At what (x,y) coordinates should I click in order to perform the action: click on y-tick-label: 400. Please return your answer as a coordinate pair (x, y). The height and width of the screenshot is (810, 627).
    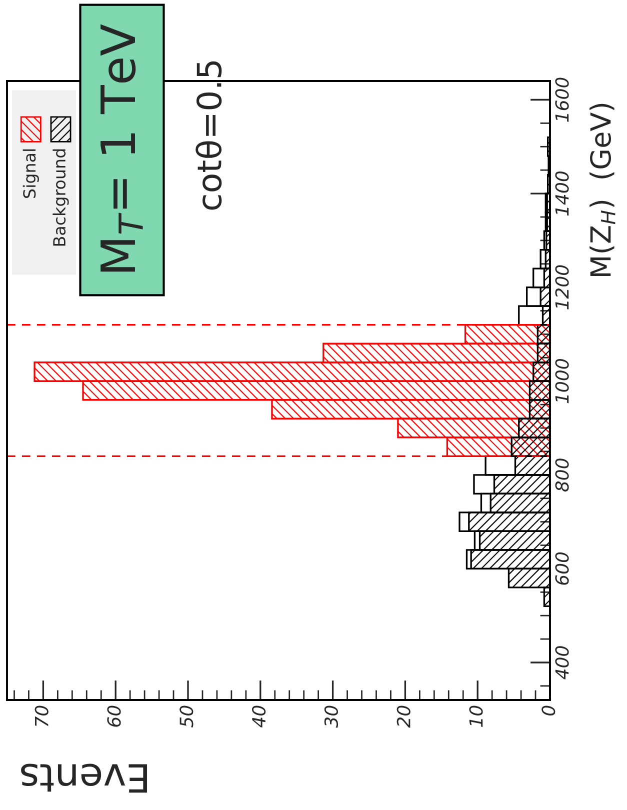
    Looking at the image, I should click on (562, 663).